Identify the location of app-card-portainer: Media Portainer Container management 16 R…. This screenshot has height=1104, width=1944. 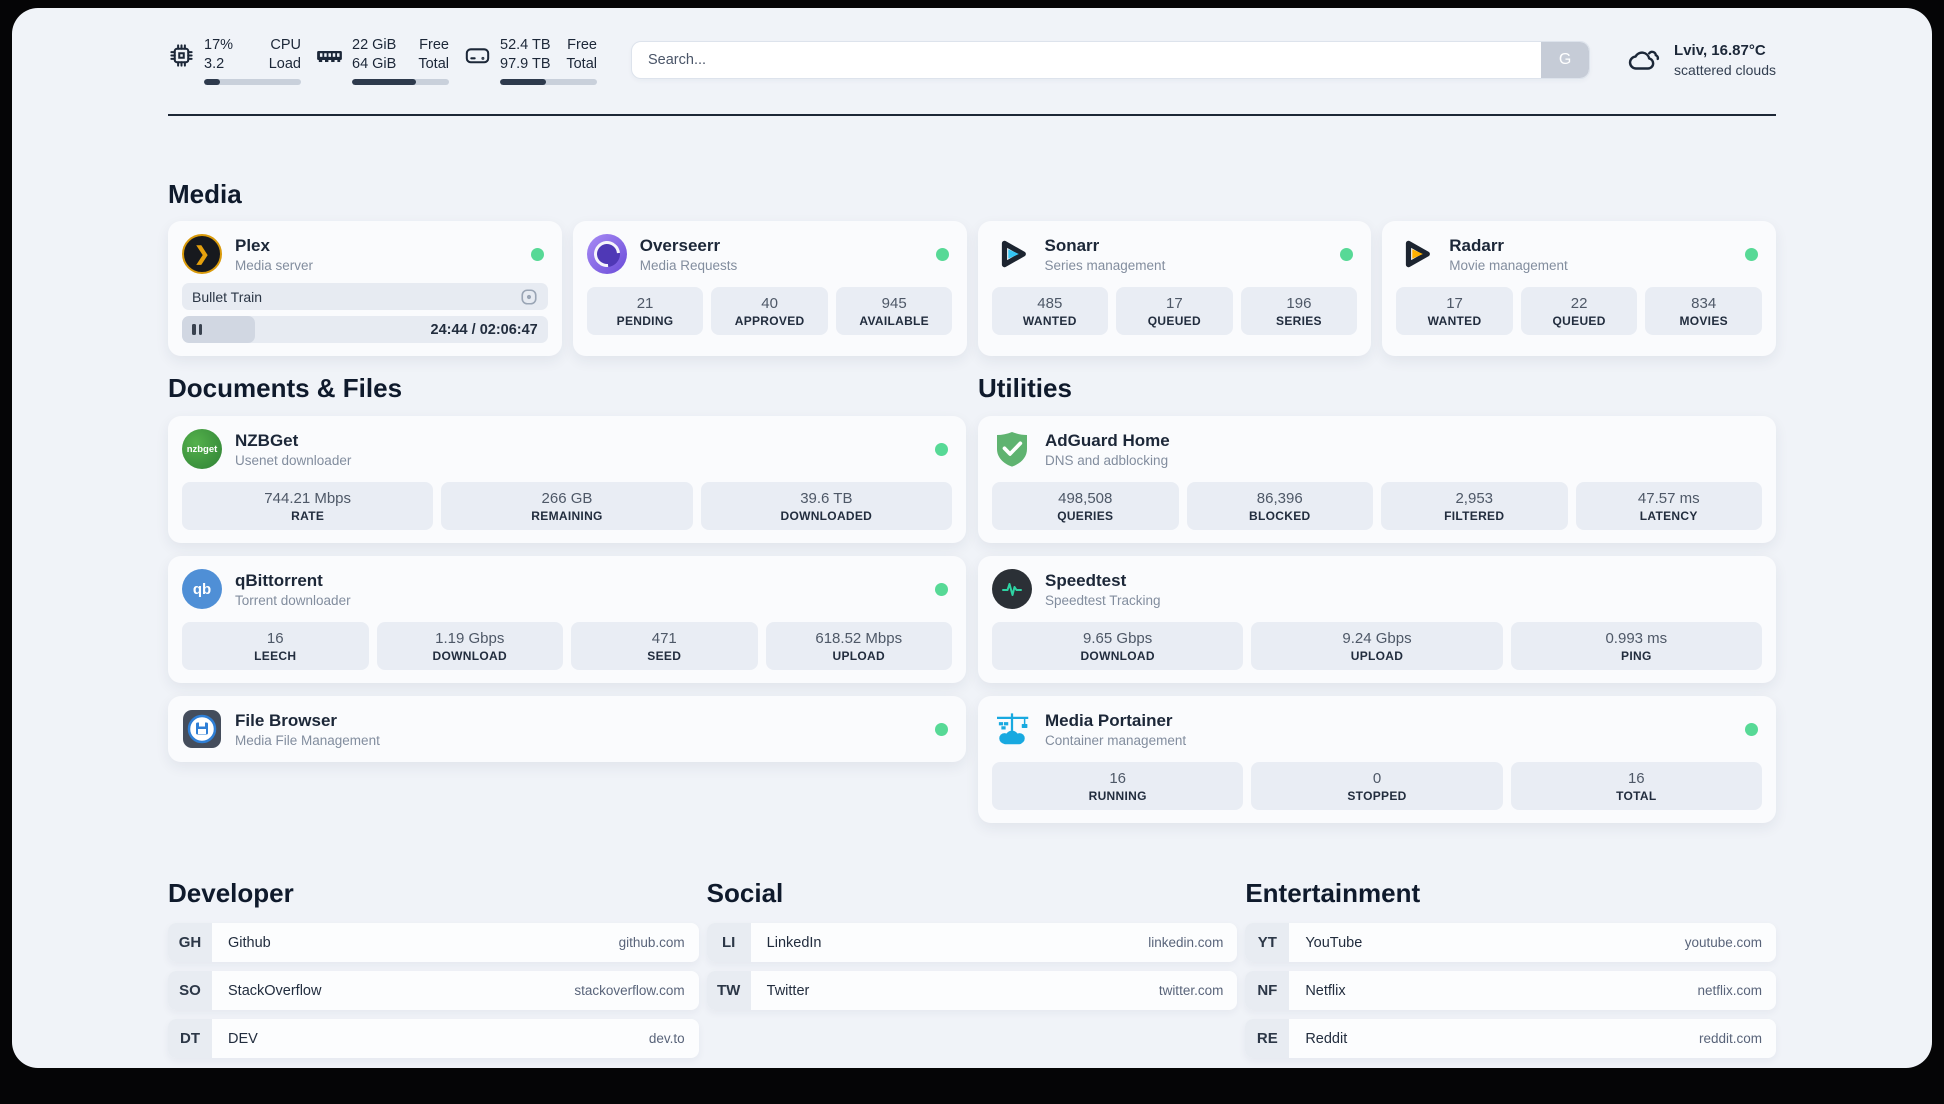
(1377, 759).